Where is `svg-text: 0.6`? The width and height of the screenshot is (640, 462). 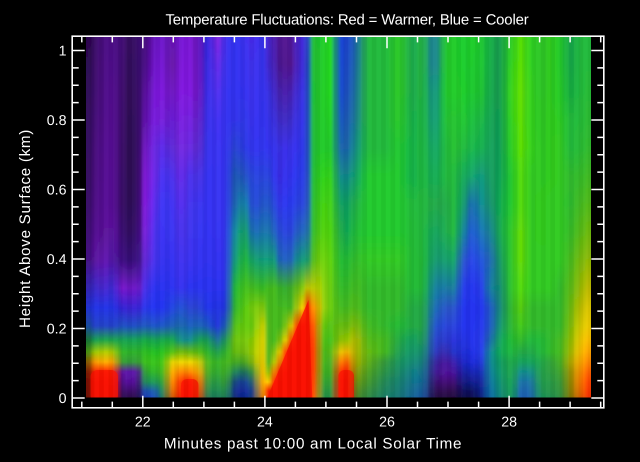
svg-text: 0.6 is located at coordinates (57, 191).